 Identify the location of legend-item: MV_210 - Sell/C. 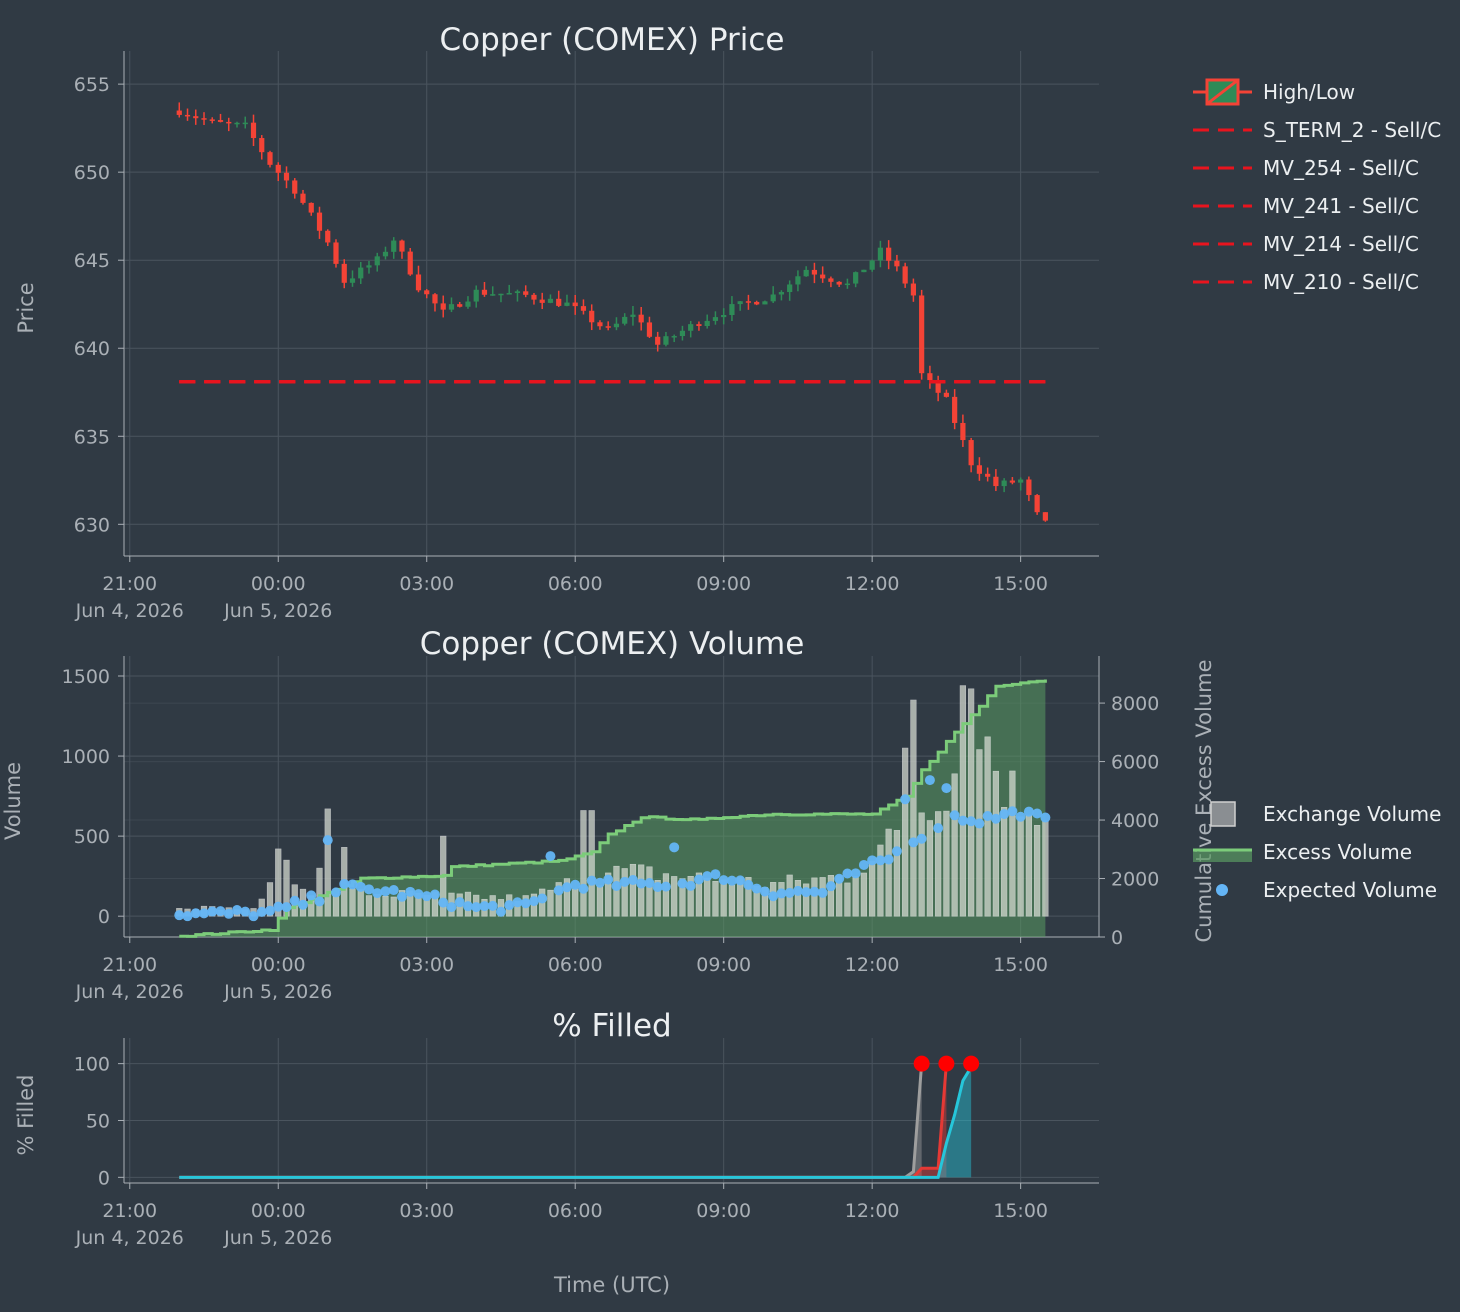
(1306, 282).